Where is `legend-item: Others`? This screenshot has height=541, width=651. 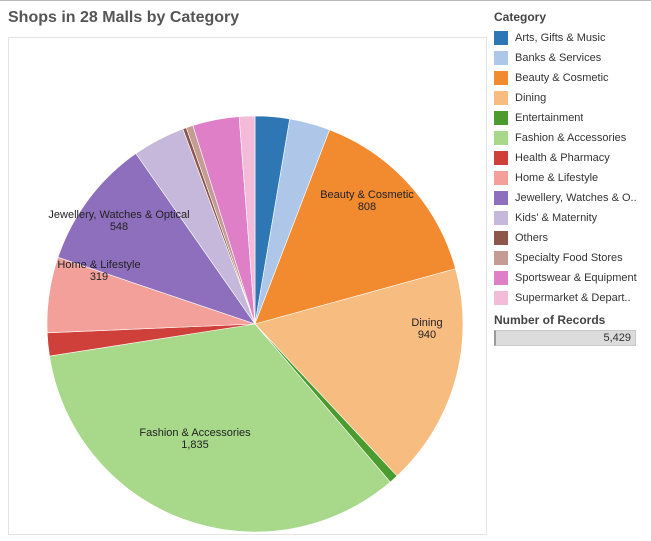 legend-item: Others is located at coordinates (570, 238).